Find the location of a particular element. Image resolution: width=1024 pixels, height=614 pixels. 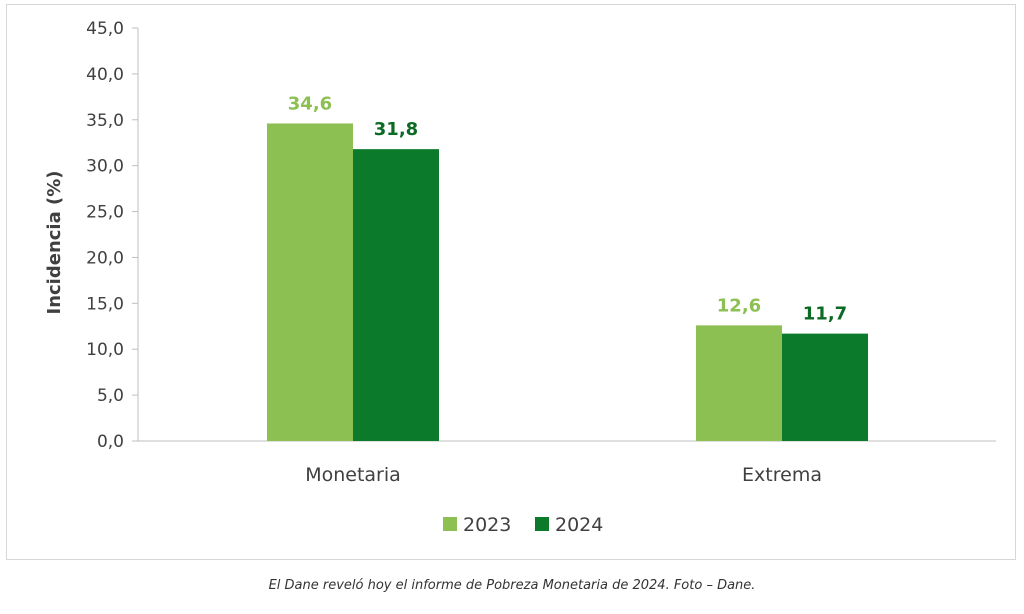

y-tick-label: 25,0 is located at coordinates (105, 213).